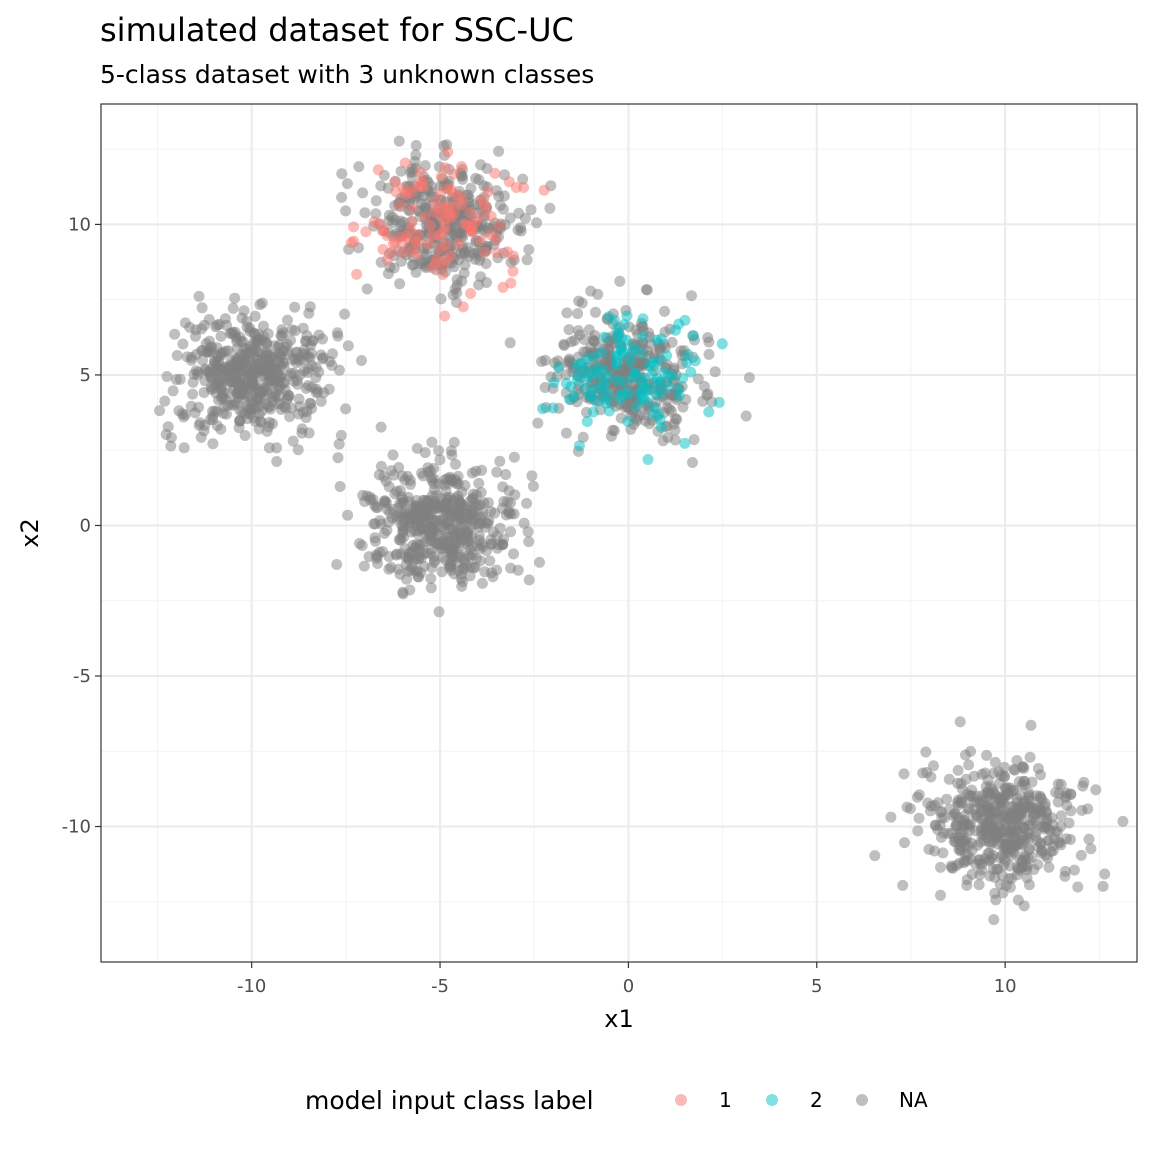  I want to click on y-tick-label: -5, so click(82, 676).